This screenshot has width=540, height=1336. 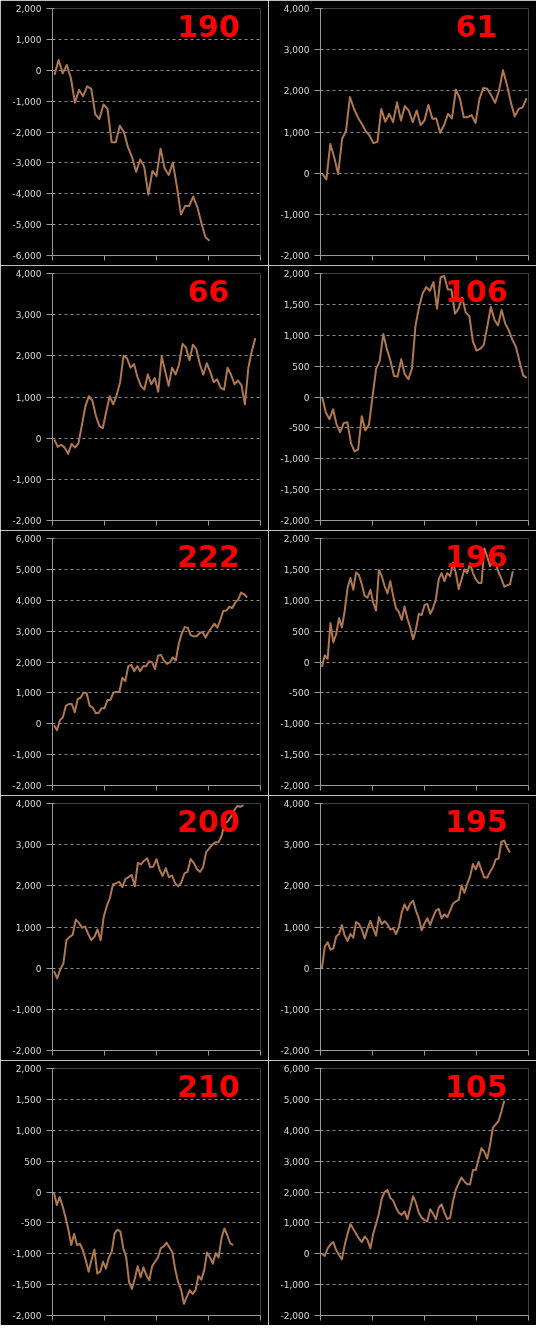 I want to click on chart-title: 190, so click(x=208, y=26).